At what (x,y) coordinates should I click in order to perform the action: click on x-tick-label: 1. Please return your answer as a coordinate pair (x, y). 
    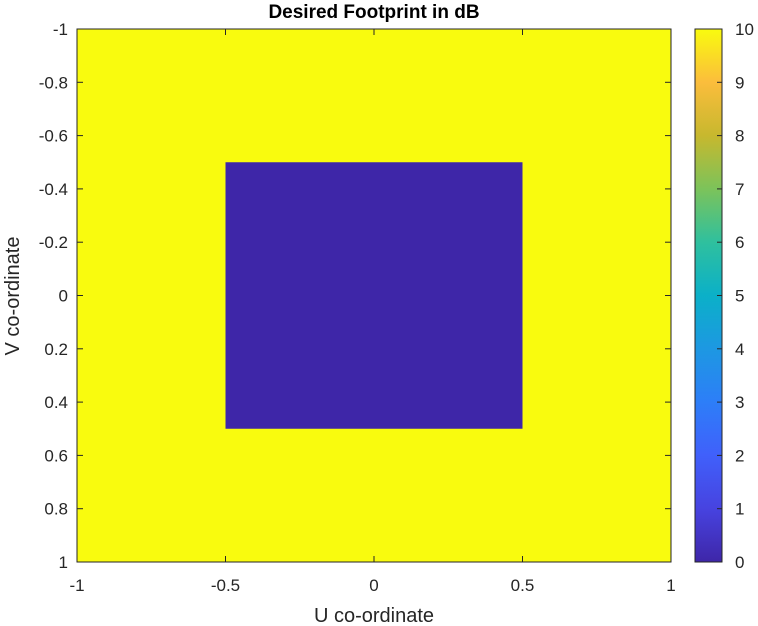
    Looking at the image, I should click on (670, 585).